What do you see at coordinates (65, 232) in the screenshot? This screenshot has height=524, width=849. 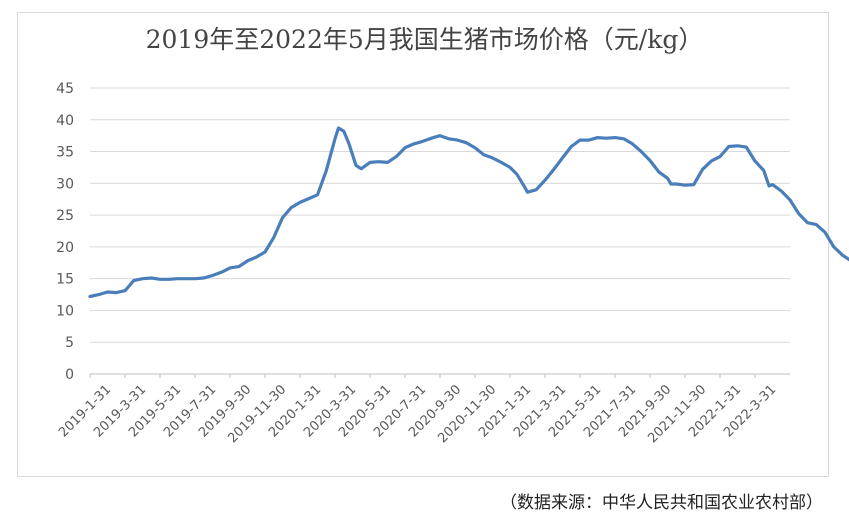 I see `y-axis-tick-labels: 0 5 10 15 20 25 30 35 40 45` at bounding box center [65, 232].